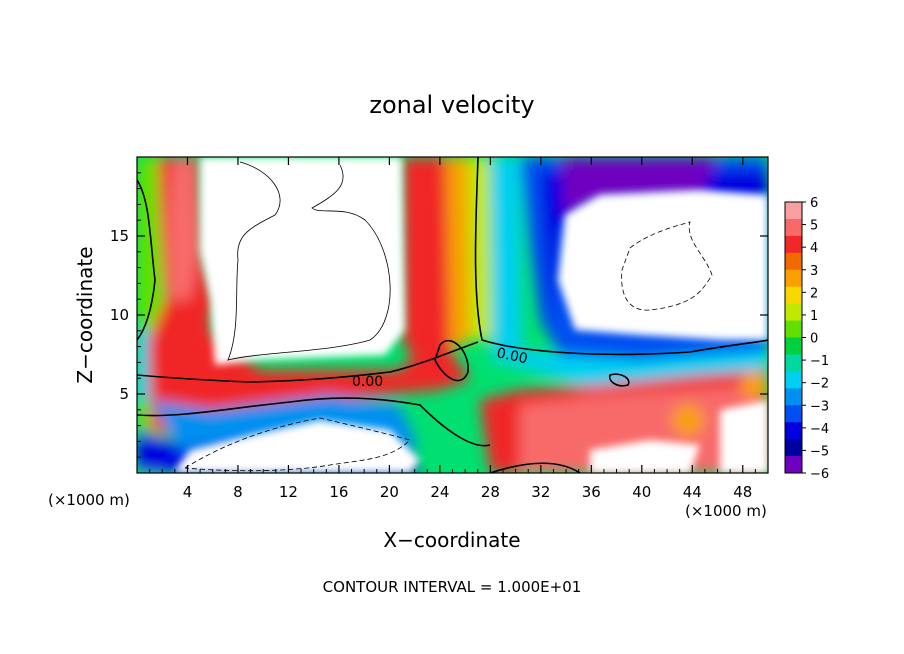  Describe the element at coordinates (367, 382) in the screenshot. I see `contour-label-1: 0.00` at that location.